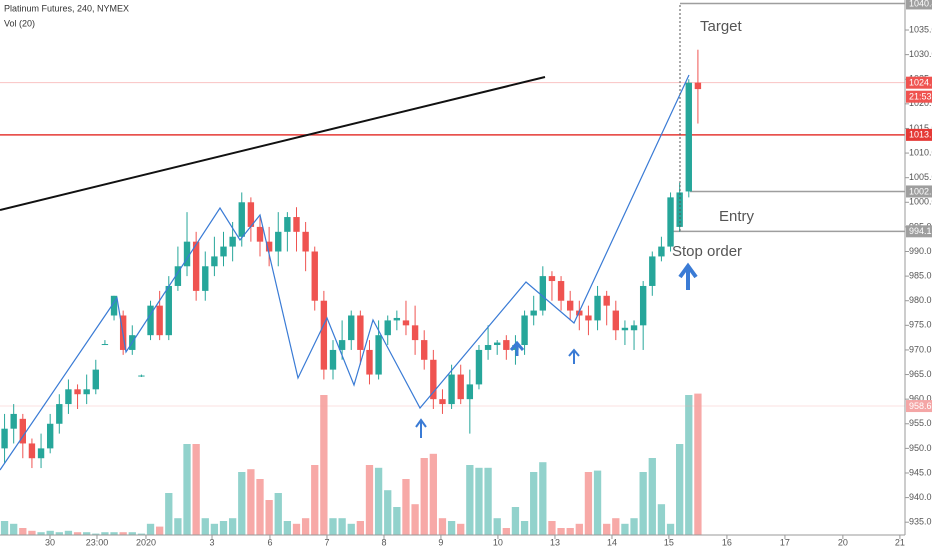  I want to click on y-tick-label: 940.0, so click(920, 497).